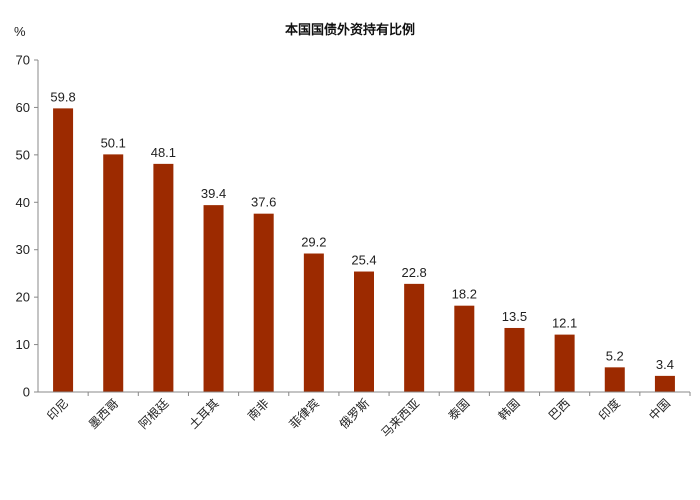 This screenshot has height=500, width=700. I want to click on x-category-label: 印度, so click(609, 410).